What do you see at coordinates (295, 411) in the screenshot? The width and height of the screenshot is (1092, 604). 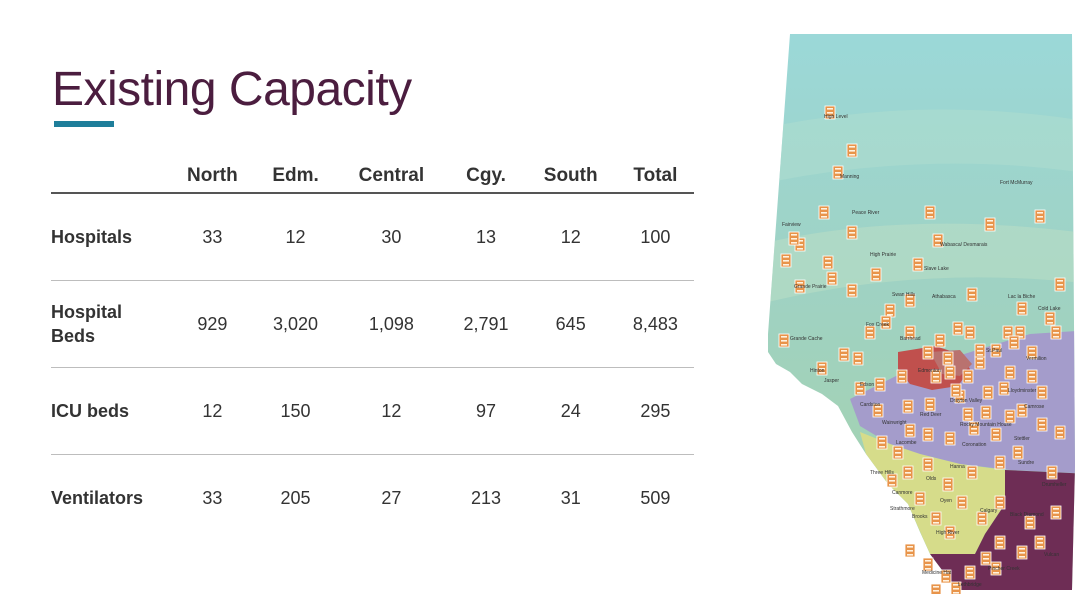 I see `table-cell: 150` at bounding box center [295, 411].